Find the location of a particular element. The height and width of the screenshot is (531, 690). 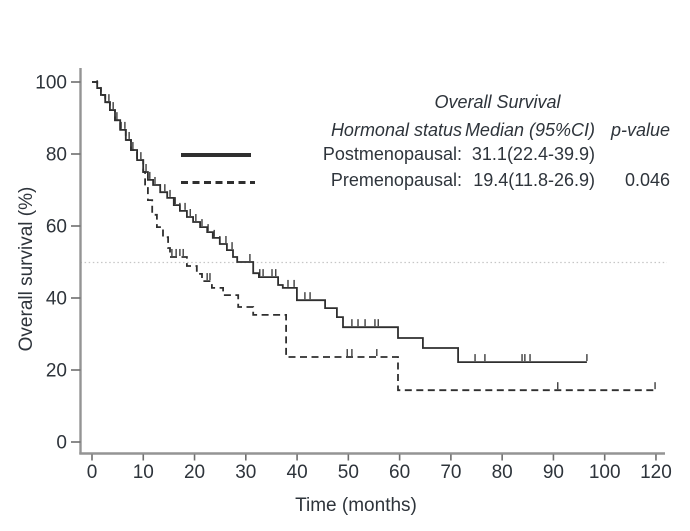

legend-median-postmenopausal: 31.1(22.4-39.9) is located at coordinates (533, 154).